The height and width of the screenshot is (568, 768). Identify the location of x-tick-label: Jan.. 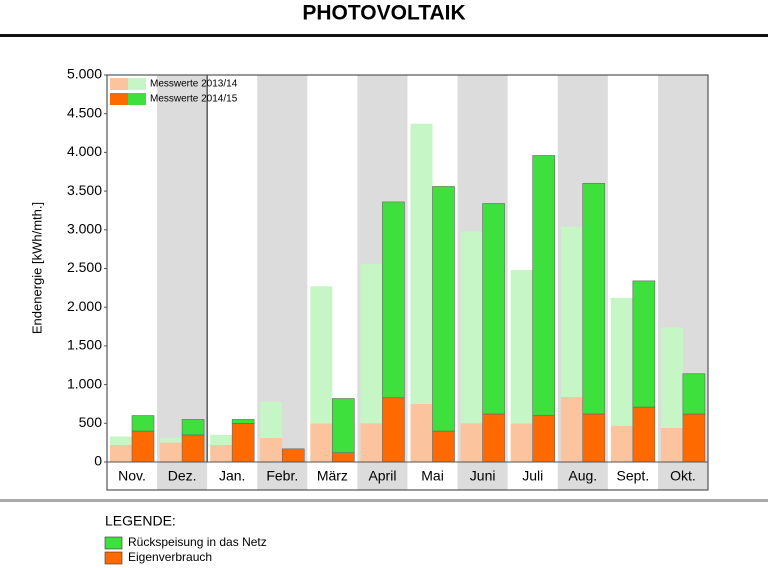
(232, 476).